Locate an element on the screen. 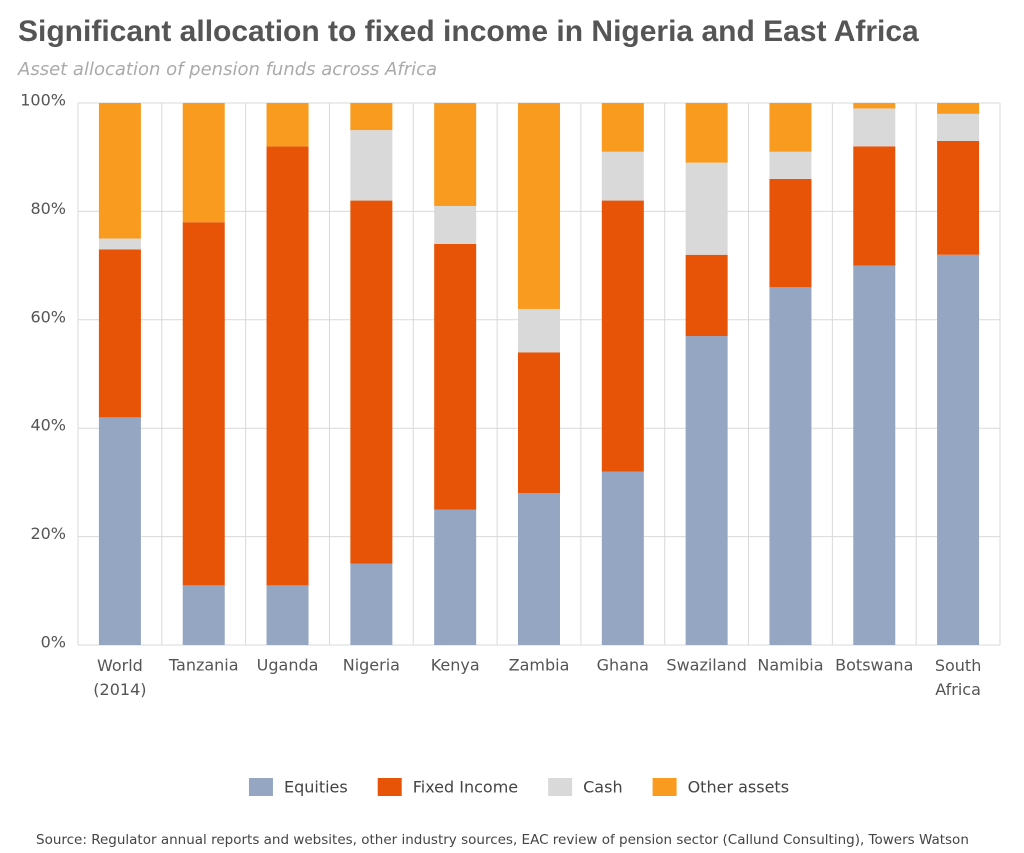  legend: Equities Fixed Income Cash Other assets is located at coordinates (518, 787).